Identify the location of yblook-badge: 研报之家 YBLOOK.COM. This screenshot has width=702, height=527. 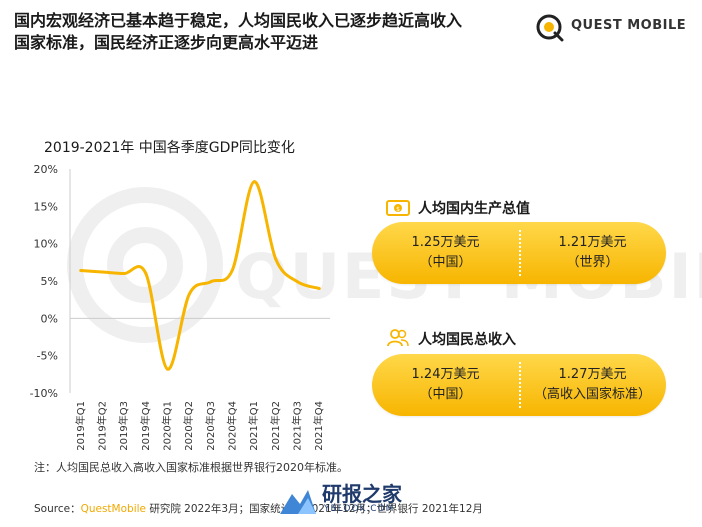
(358, 499).